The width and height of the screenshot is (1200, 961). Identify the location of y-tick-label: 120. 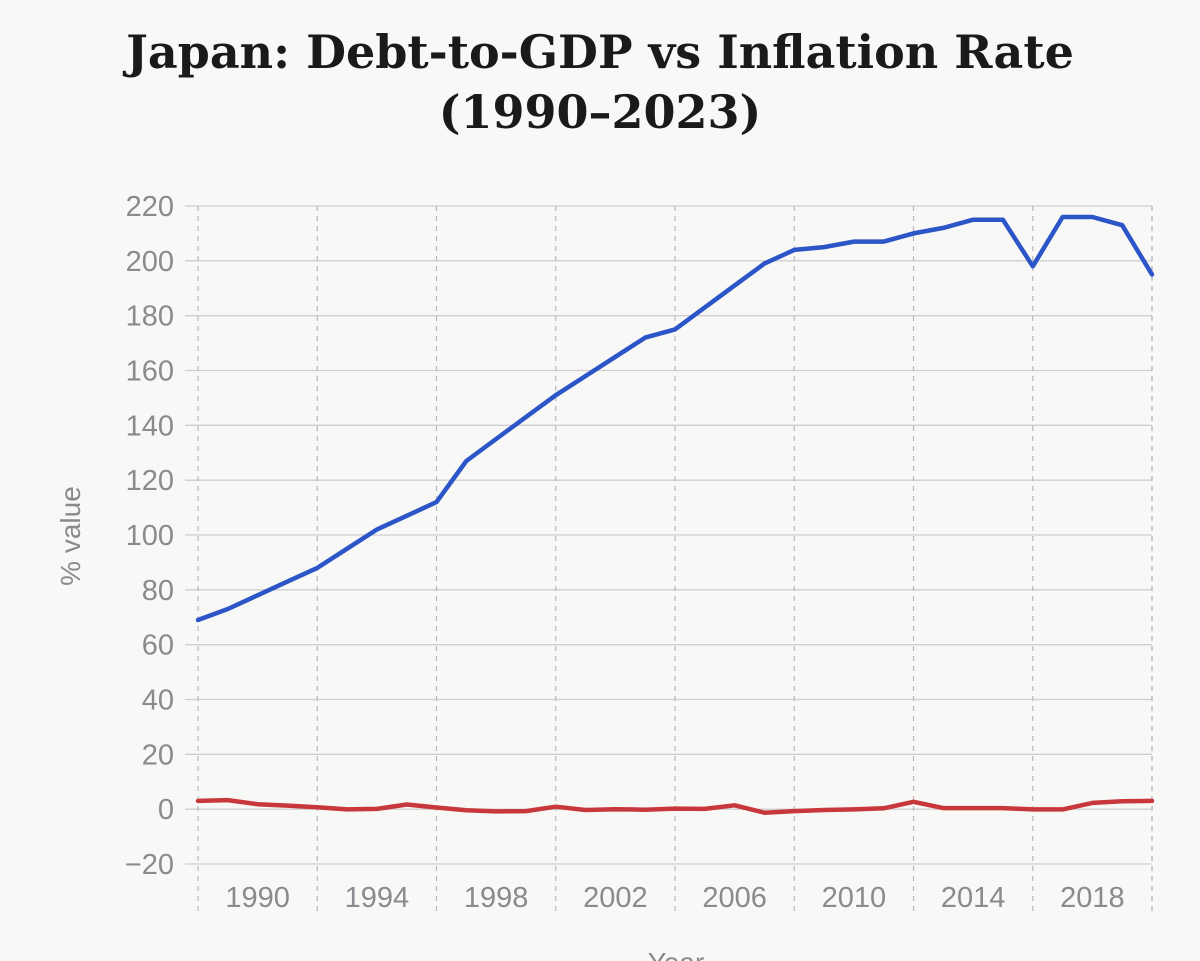
(150, 481).